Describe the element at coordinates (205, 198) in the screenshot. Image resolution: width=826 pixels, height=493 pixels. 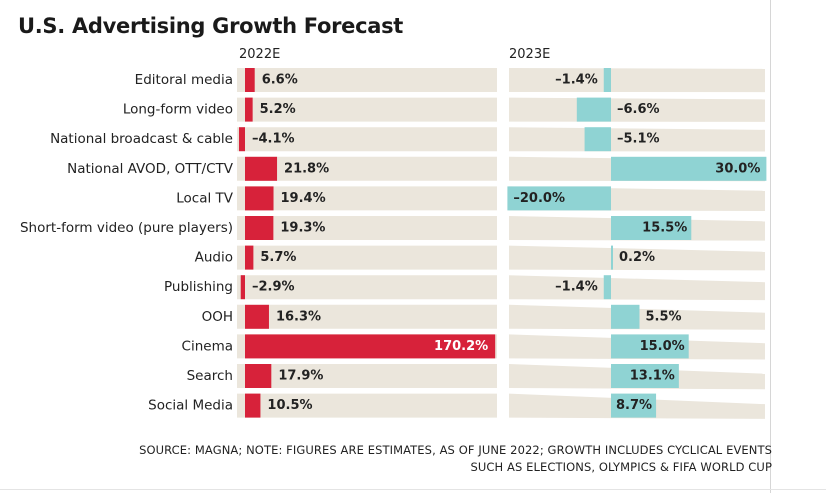
I see `category-label-local-tv: Local TV` at that location.